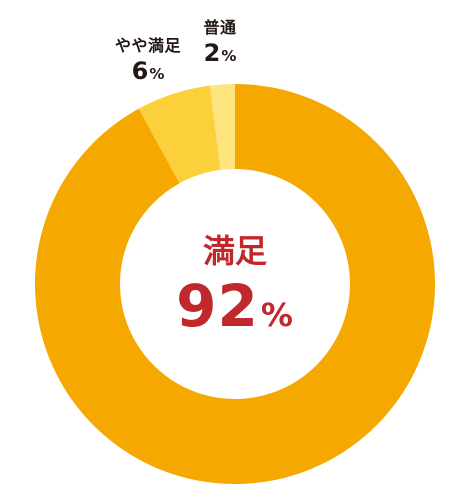 The height and width of the screenshot is (500, 470). Describe the element at coordinates (277, 315) in the screenshot. I see `center-label-unit: %` at that location.